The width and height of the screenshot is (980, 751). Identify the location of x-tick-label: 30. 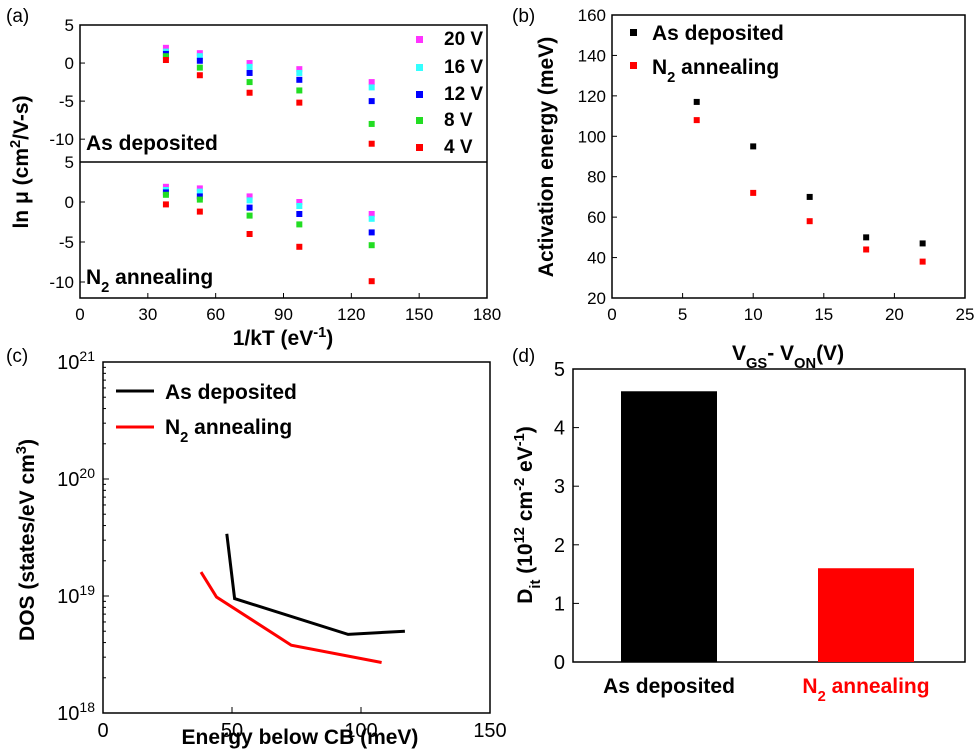
(147, 314).